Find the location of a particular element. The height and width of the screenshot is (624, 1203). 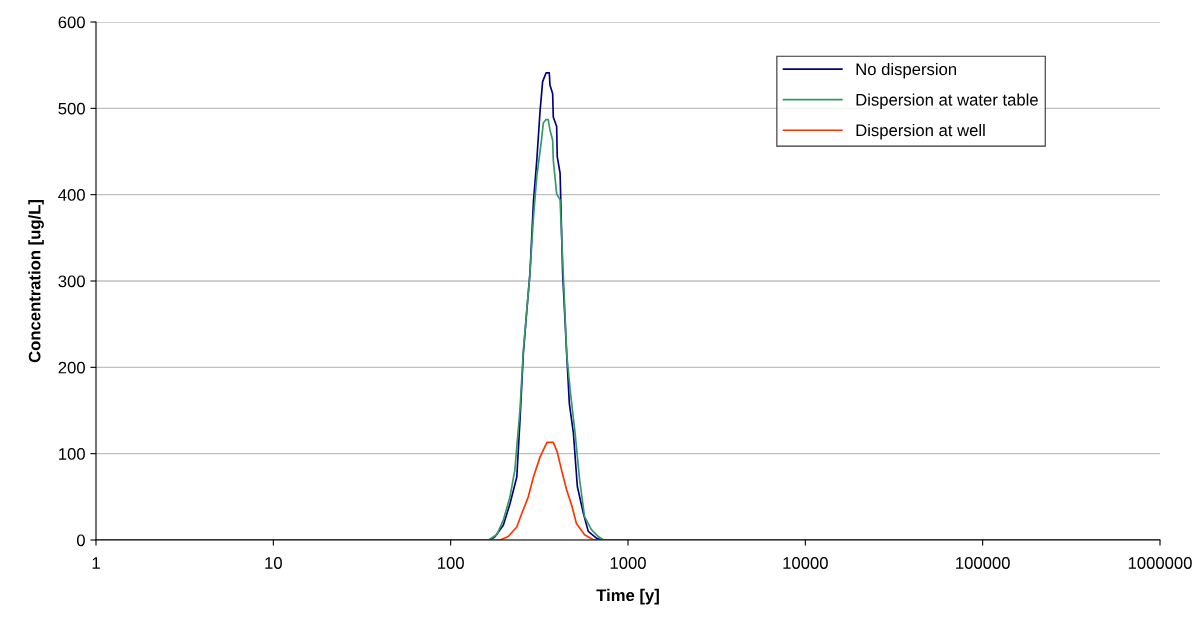

x-tick-label: 100 is located at coordinates (451, 563).